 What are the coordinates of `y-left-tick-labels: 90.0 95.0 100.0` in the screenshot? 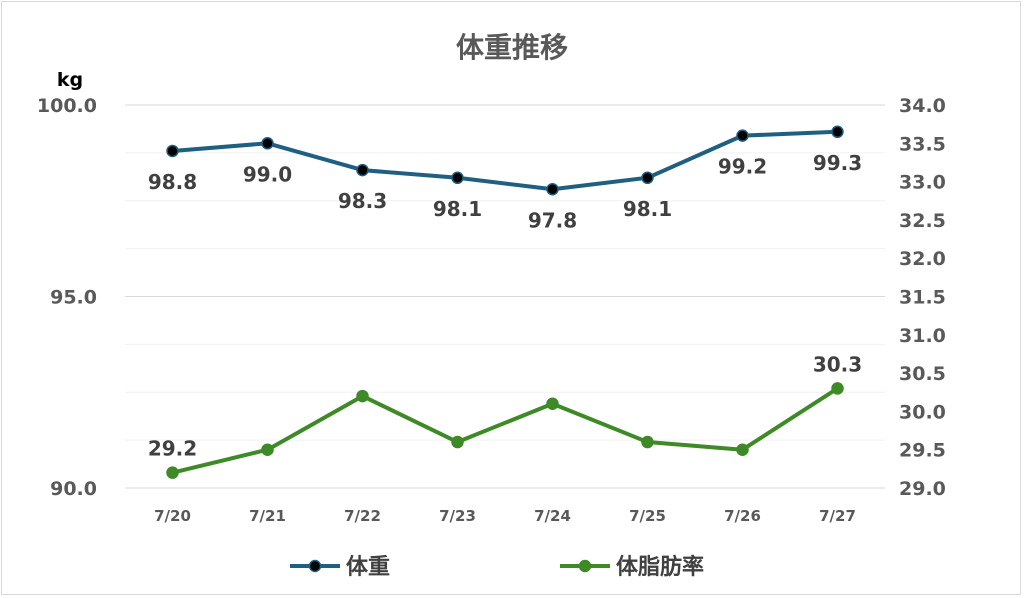 It's located at (67, 297).